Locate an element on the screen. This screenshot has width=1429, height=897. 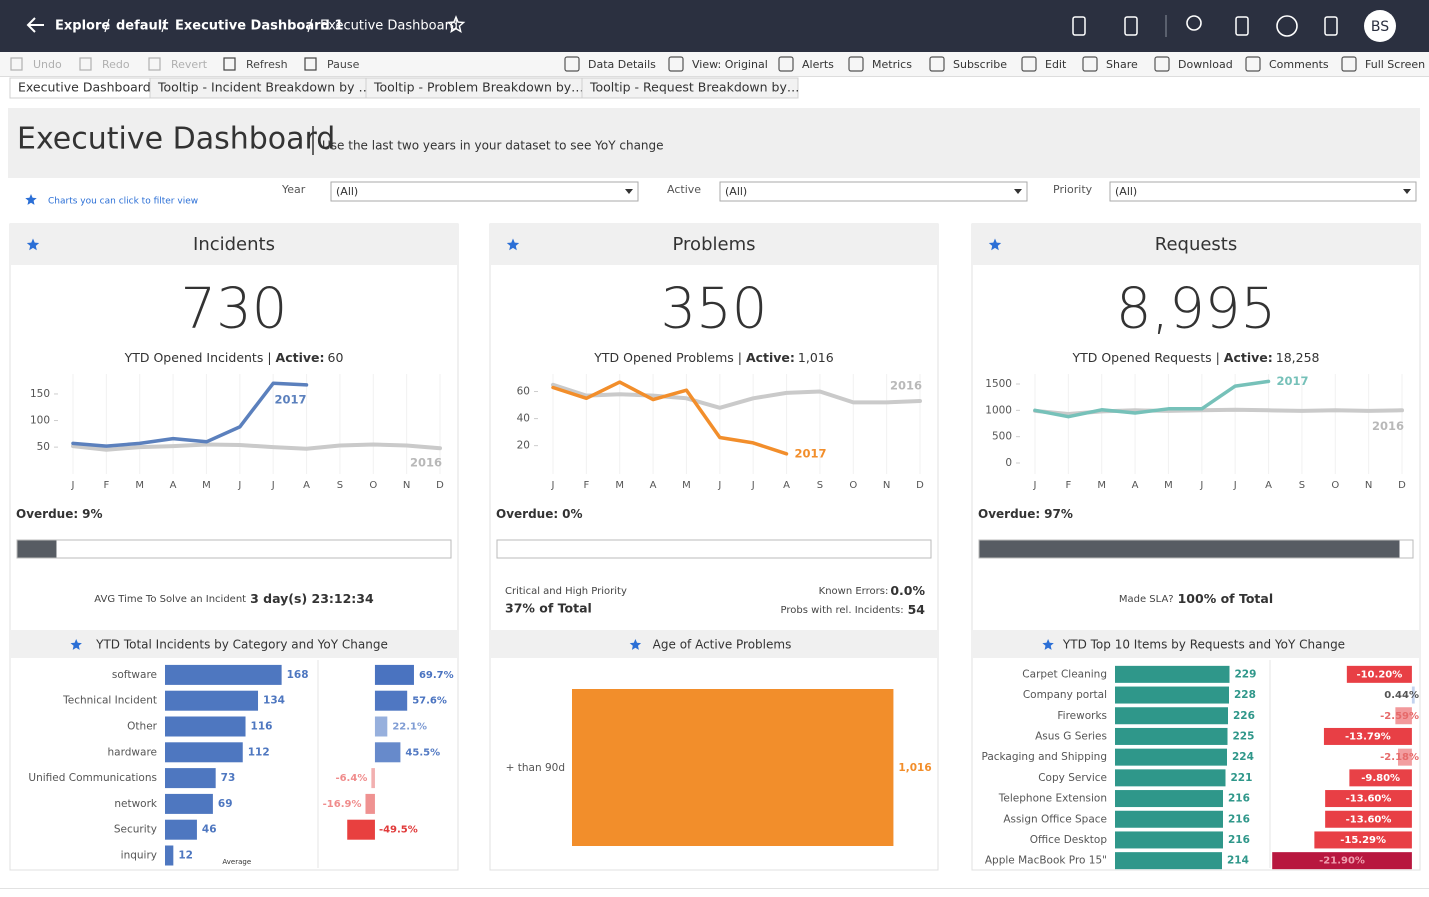
bar-value-label: 69 is located at coordinates (225, 804).